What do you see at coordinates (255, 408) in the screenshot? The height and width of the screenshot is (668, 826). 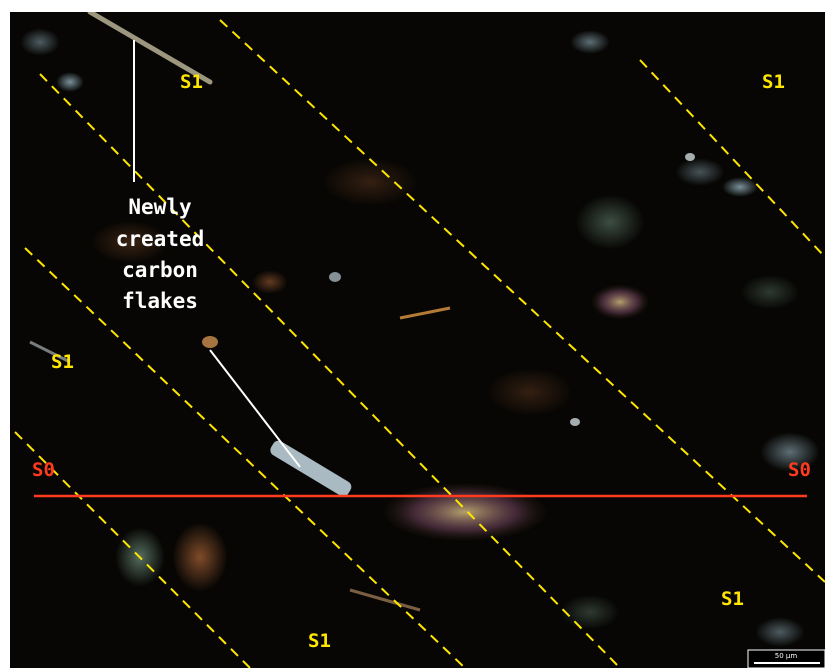 I see `pointer-line-bottom` at bounding box center [255, 408].